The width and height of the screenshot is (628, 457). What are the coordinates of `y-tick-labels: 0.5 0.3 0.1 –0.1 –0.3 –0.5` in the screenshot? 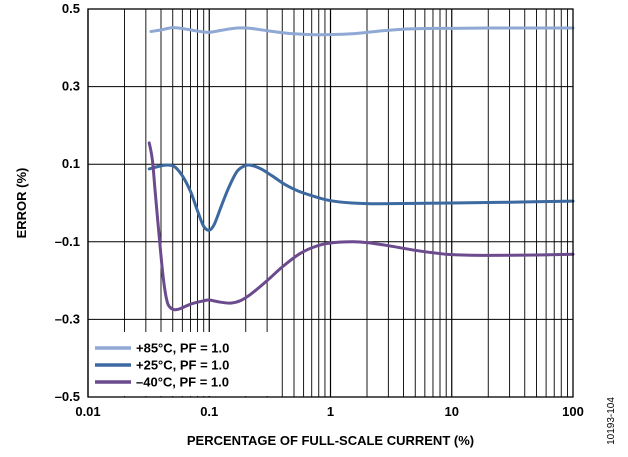 It's located at (67, 202).